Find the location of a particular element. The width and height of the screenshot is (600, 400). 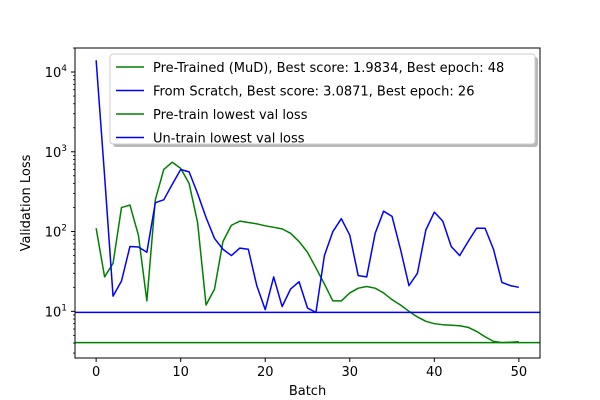

y-tick-label: 10⁴ is located at coordinates (56, 72).